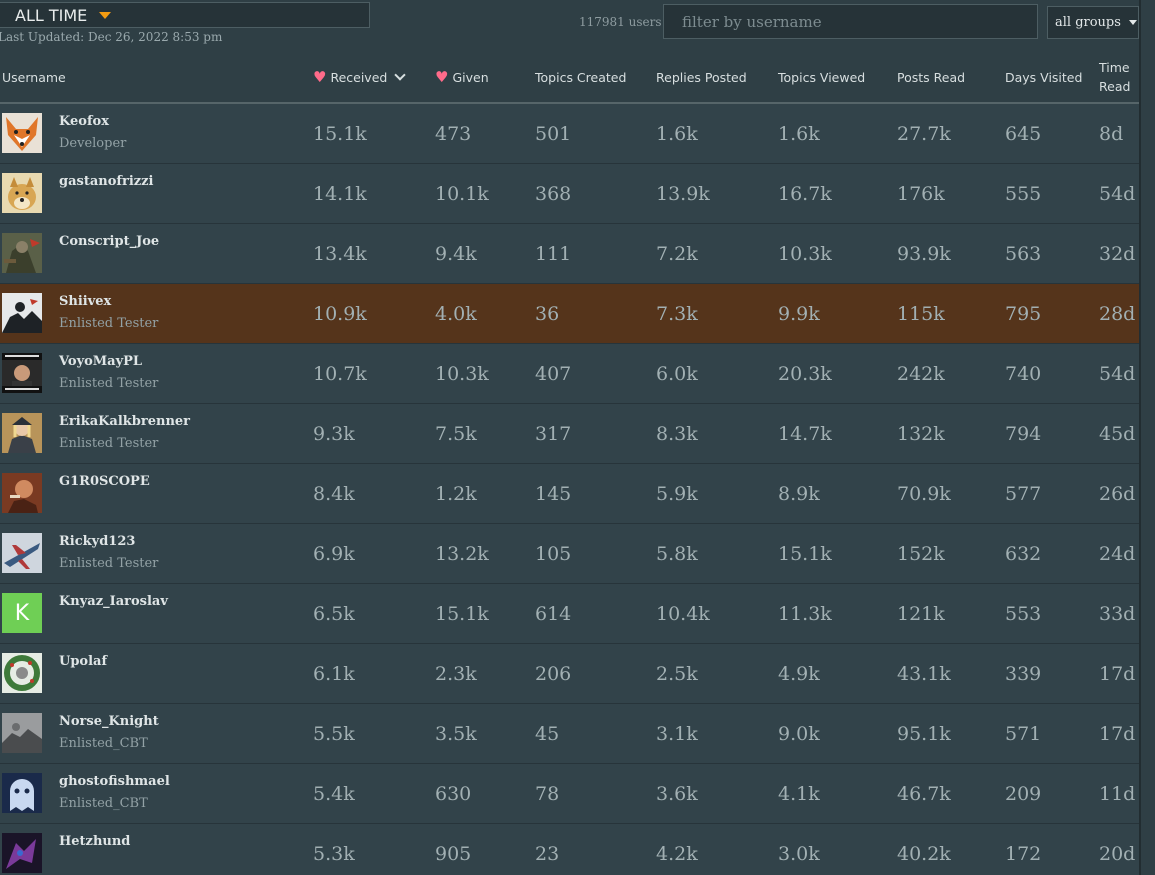 This screenshot has width=1155, height=875. I want to click on cell-replies-posted: 5.8k, so click(677, 554).